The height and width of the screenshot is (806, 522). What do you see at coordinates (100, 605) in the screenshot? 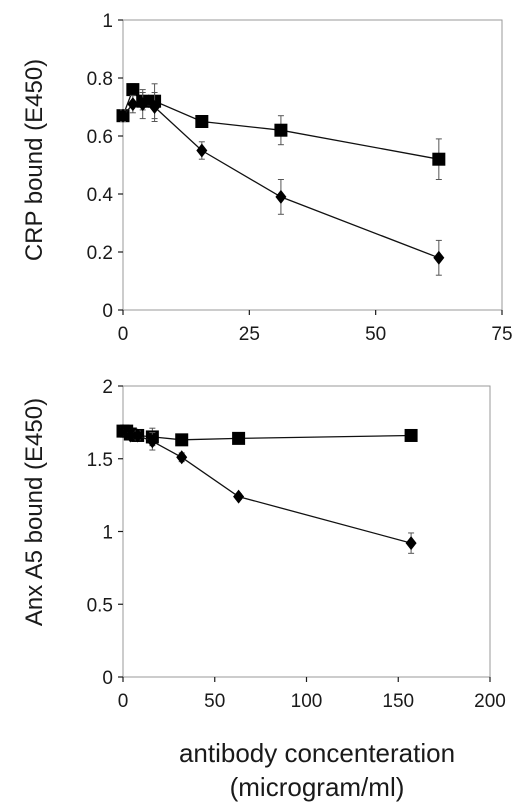
I see `y-tick-label: 0.5` at bounding box center [100, 605].